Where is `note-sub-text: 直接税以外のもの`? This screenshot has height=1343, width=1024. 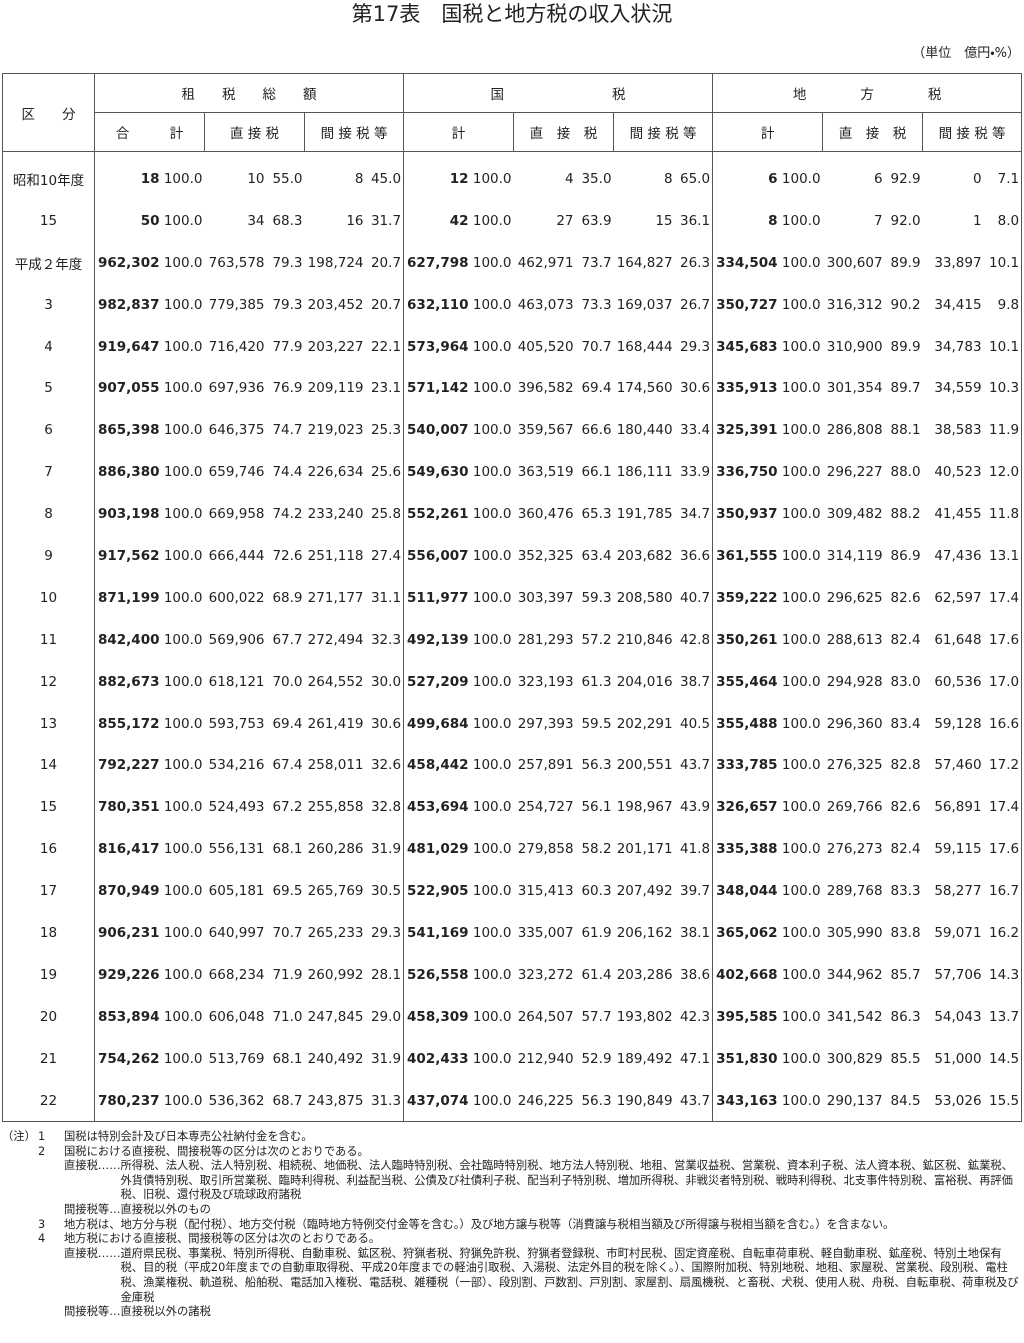 note-sub-text: 直接税以外のもの is located at coordinates (165, 1209).